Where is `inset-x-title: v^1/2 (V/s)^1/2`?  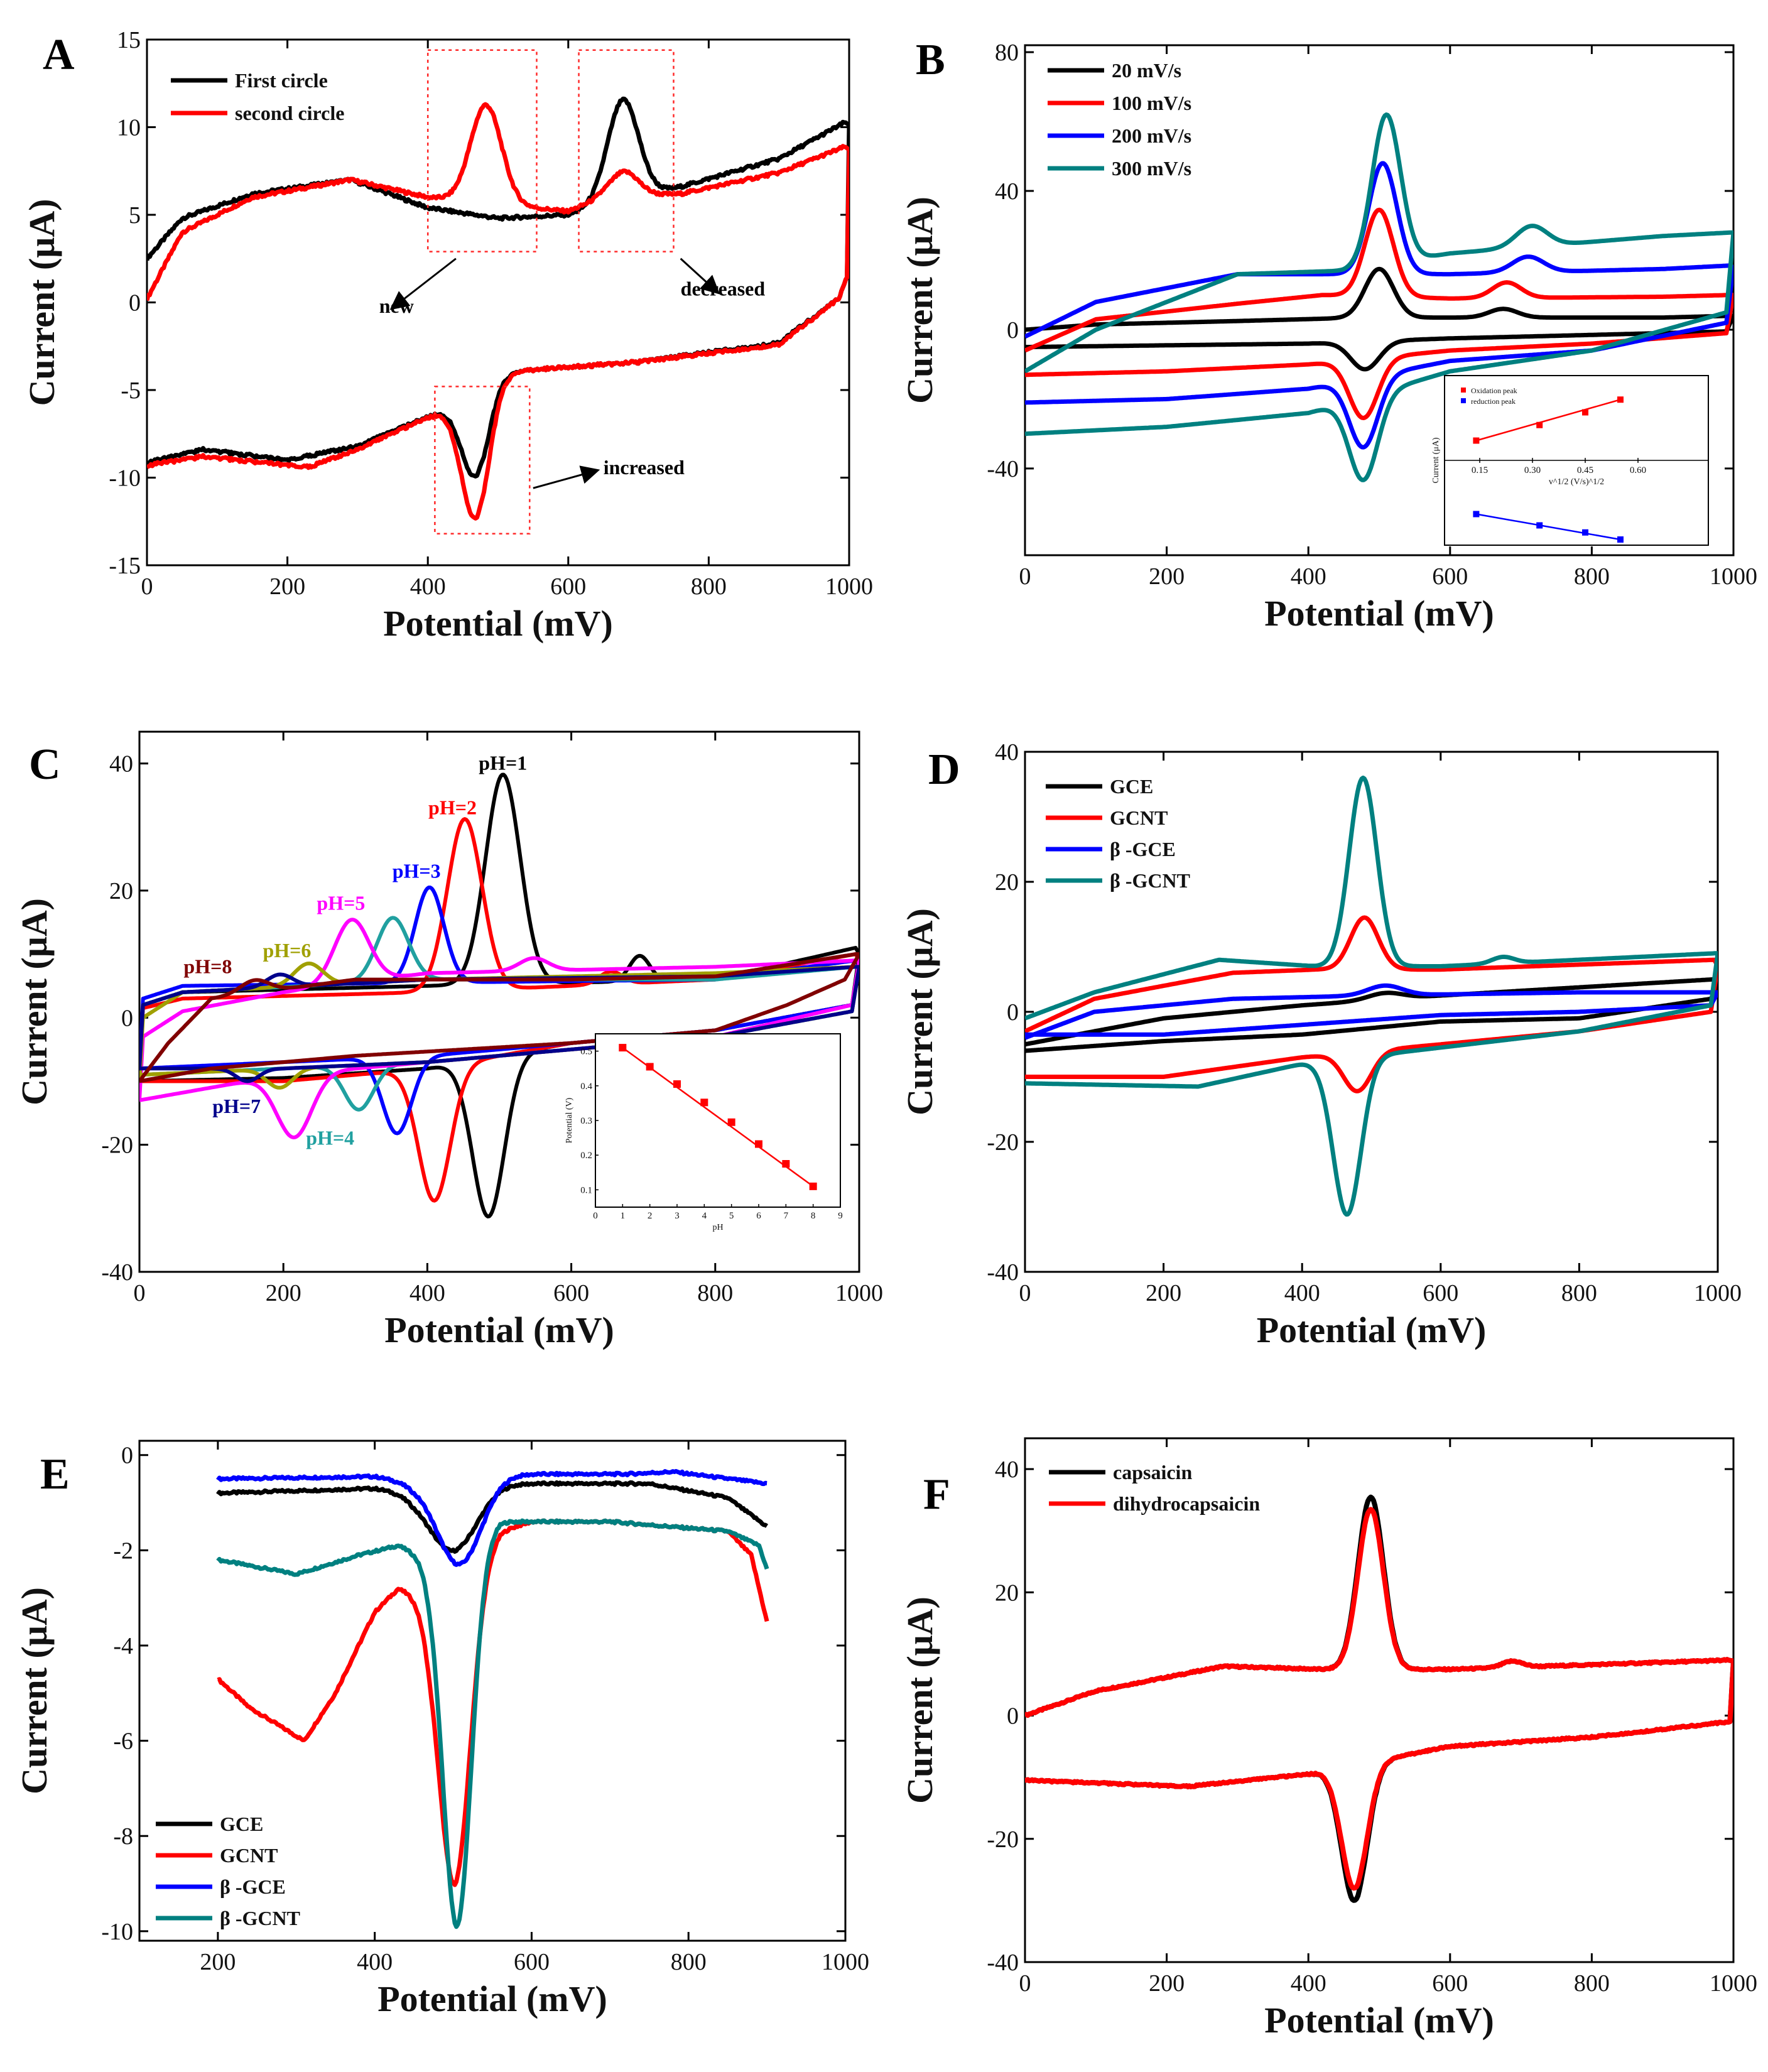 inset-x-title: v^1/2 (V/s)^1/2 is located at coordinates (1576, 482).